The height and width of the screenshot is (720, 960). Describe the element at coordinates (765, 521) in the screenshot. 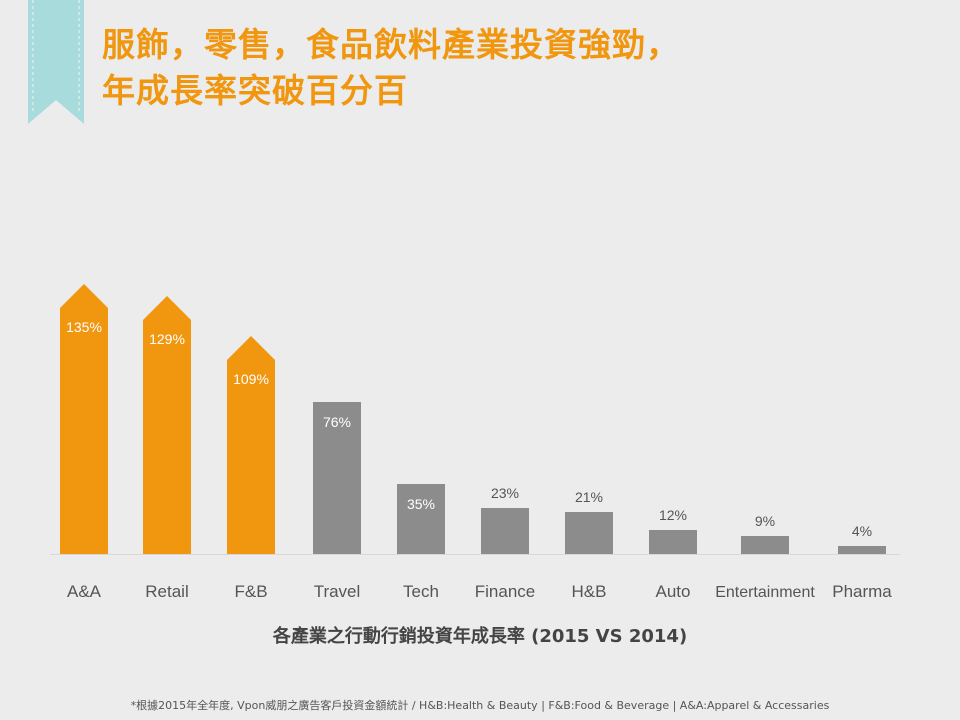

I see `value-label-entertainment: 9%` at that location.